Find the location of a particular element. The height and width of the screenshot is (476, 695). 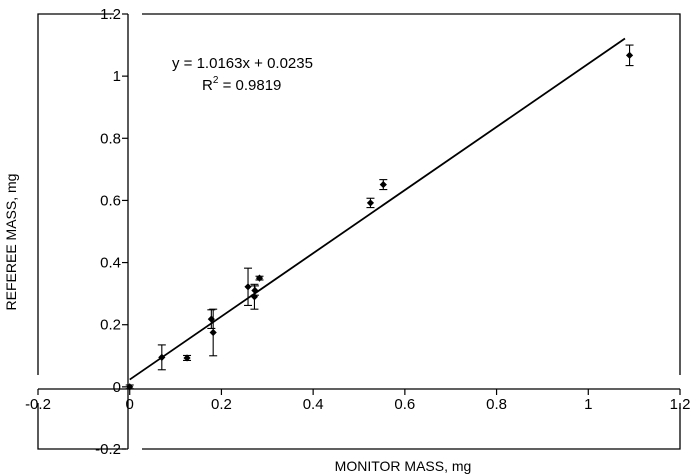

x-axis-title: MONITOR MASS, mg is located at coordinates (403, 466).